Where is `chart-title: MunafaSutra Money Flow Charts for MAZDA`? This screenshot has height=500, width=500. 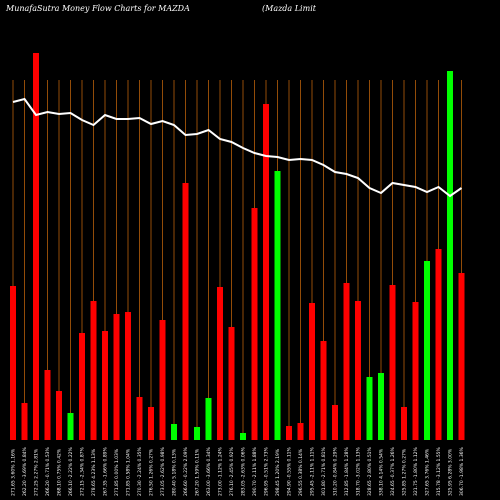 chart-title: MunafaSutra Money Flow Charts for MAZDA is located at coordinates (97, 8).